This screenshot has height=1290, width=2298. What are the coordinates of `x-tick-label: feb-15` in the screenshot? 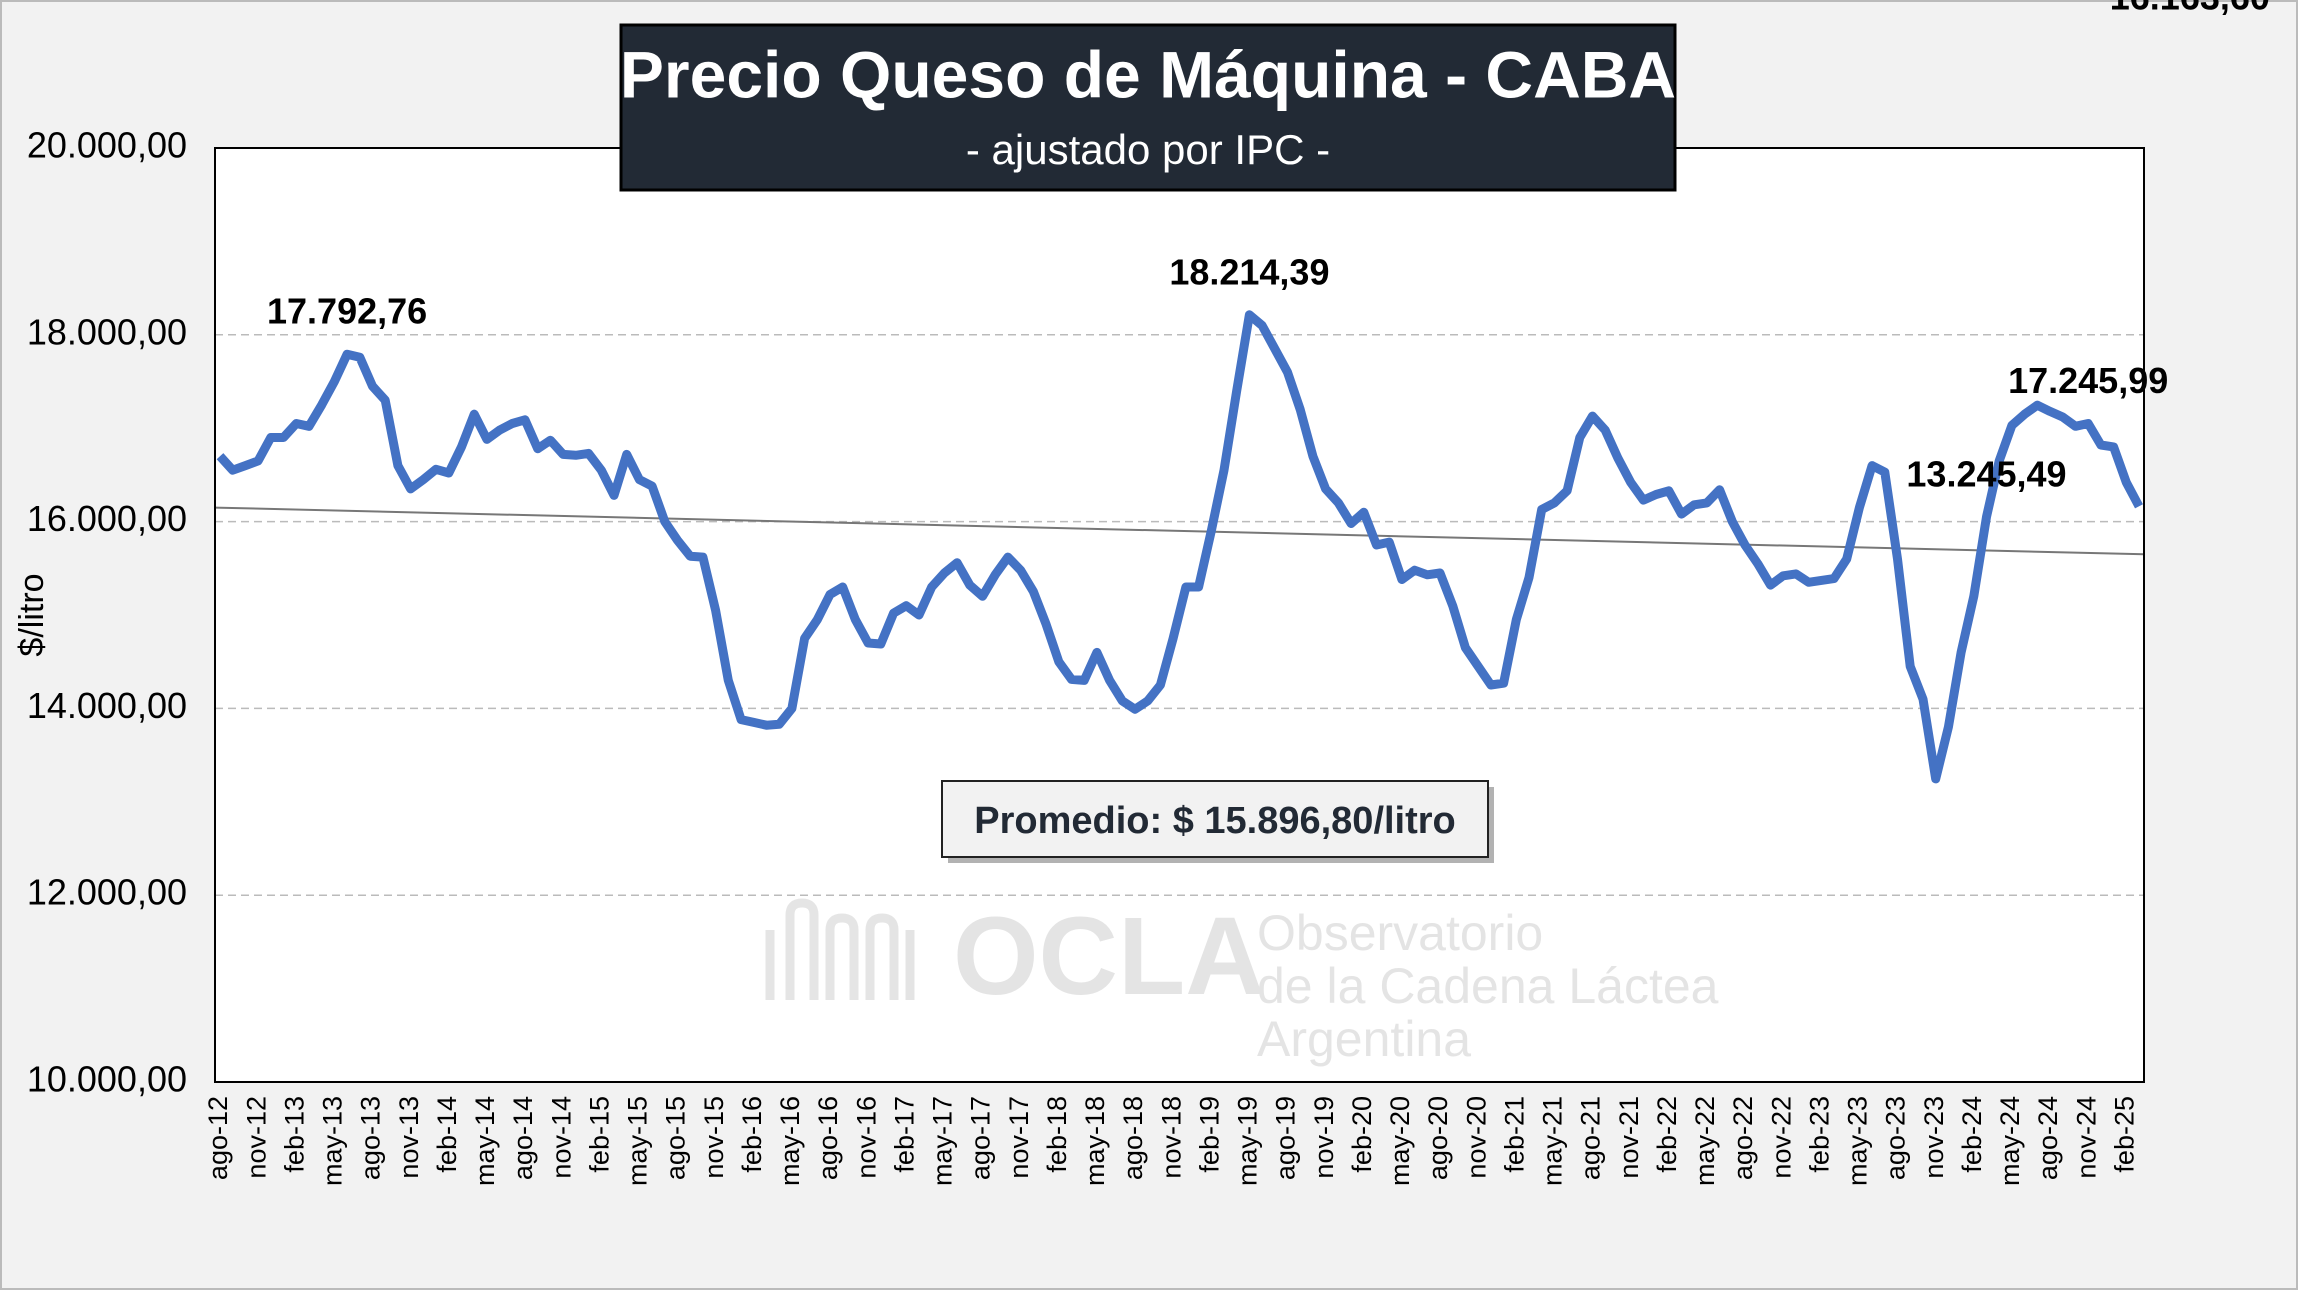 It's located at (599, 1134).